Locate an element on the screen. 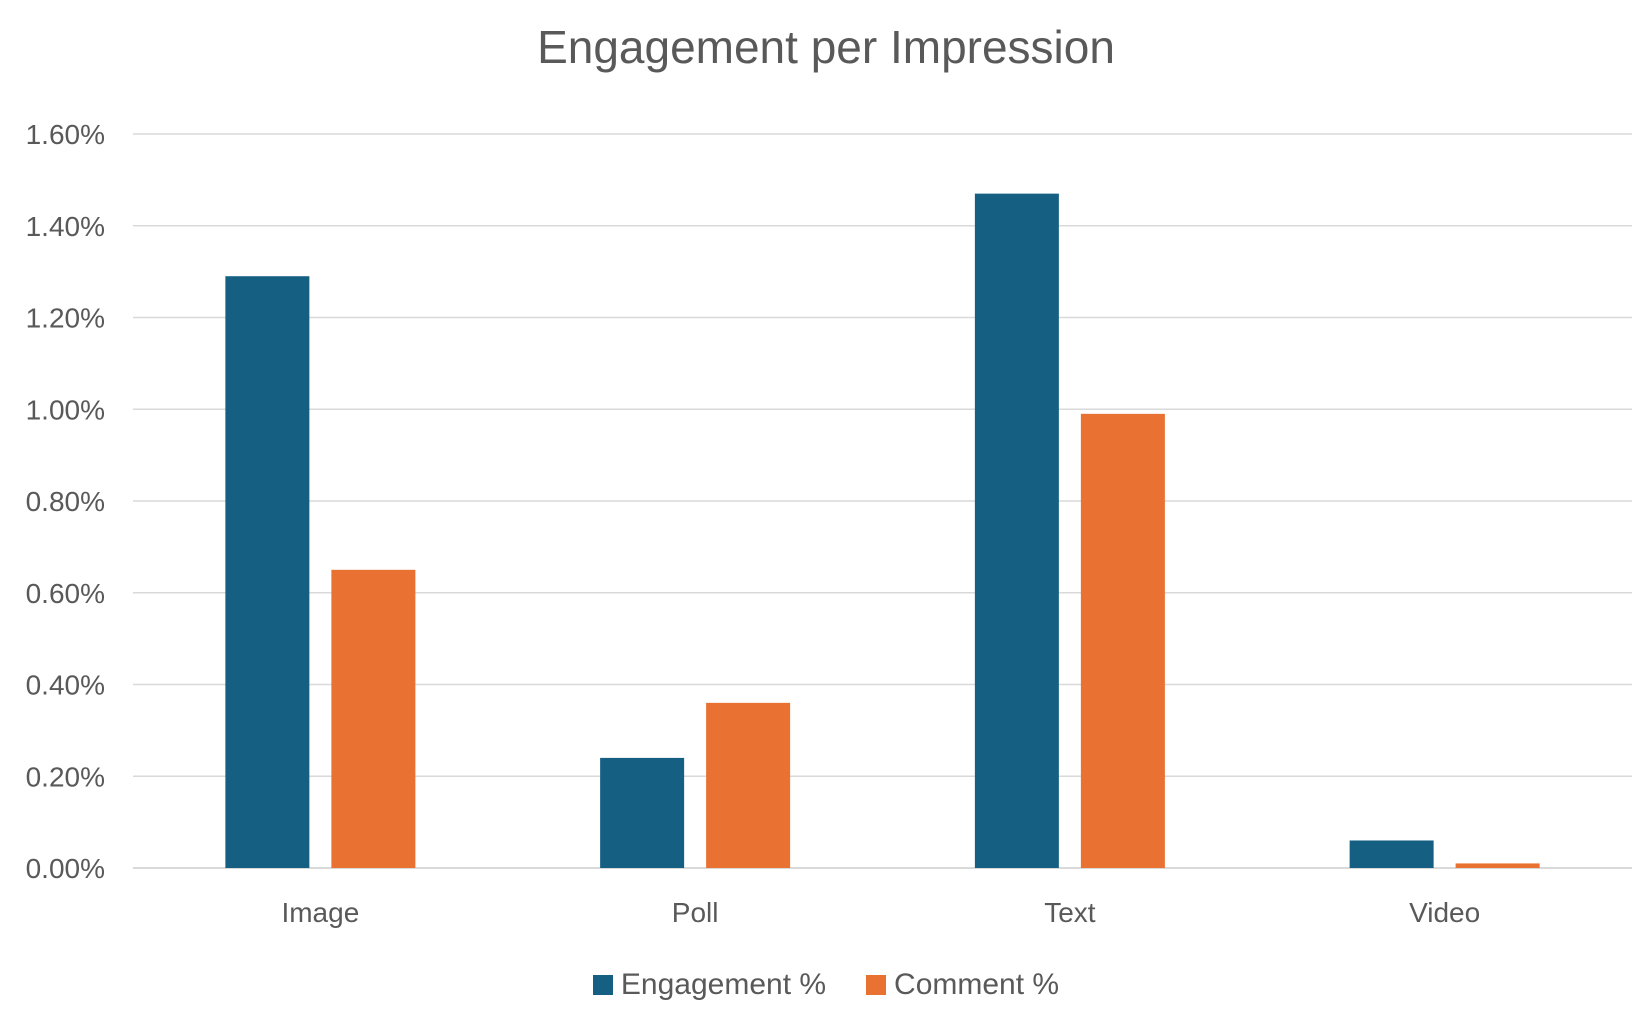 The height and width of the screenshot is (1030, 1652). bar-poll-comment is located at coordinates (748, 785).